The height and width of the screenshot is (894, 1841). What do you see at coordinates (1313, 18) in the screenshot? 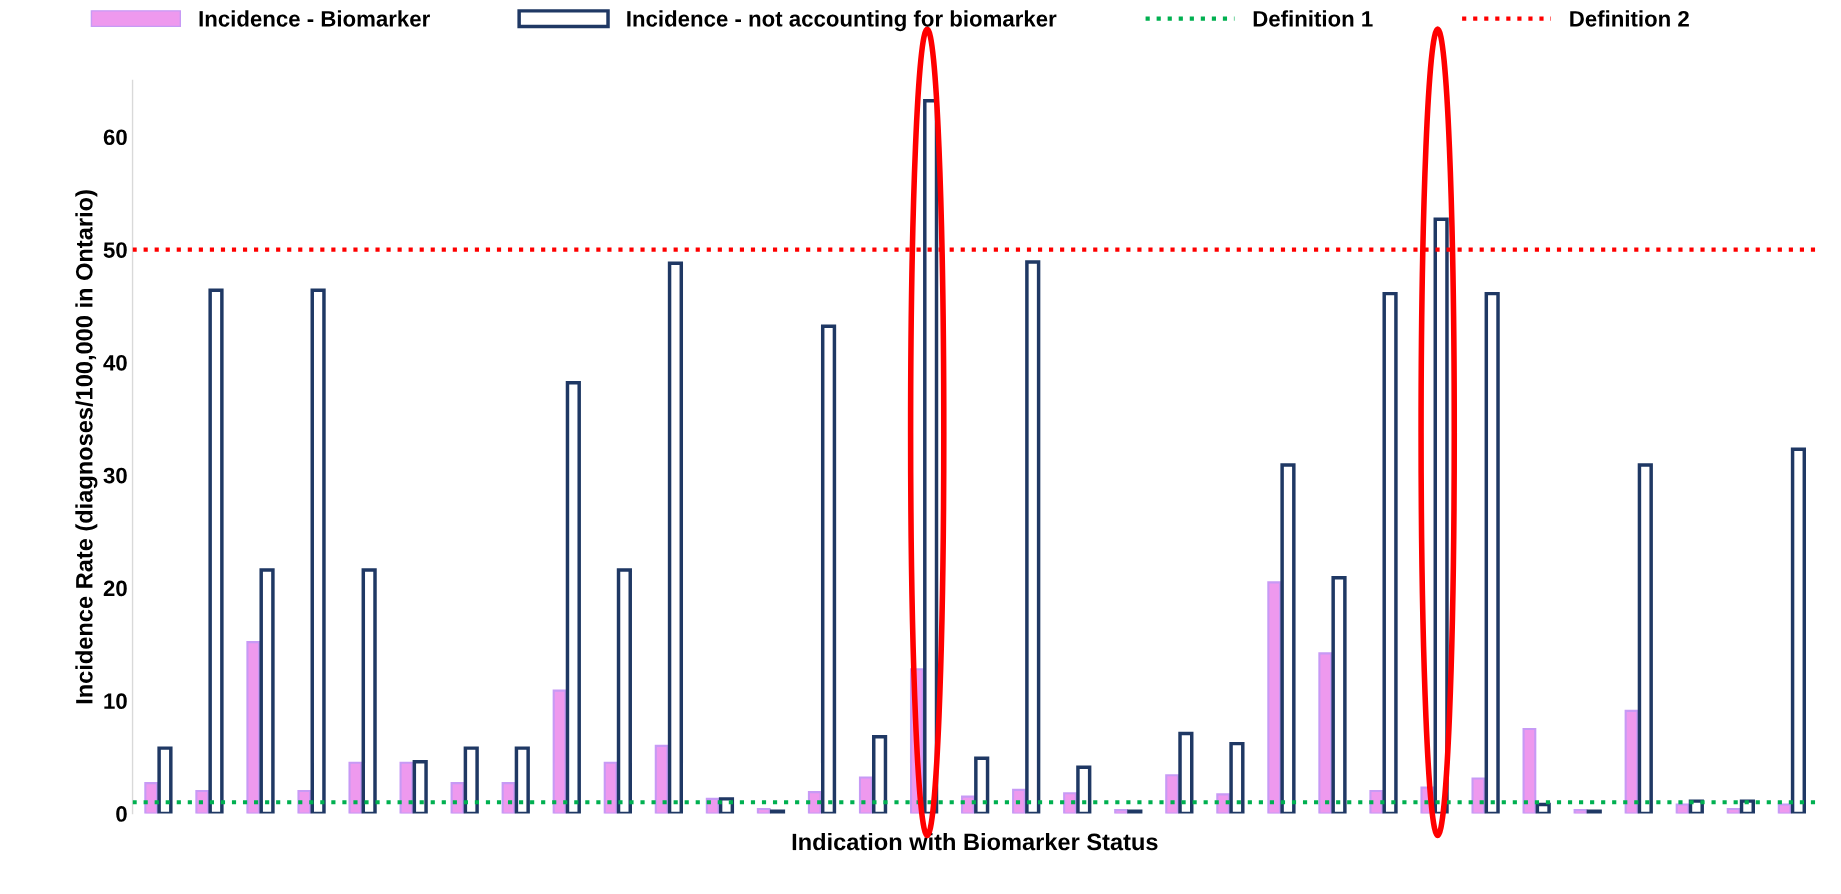
I see `legend-label: Definition 1` at bounding box center [1313, 18].